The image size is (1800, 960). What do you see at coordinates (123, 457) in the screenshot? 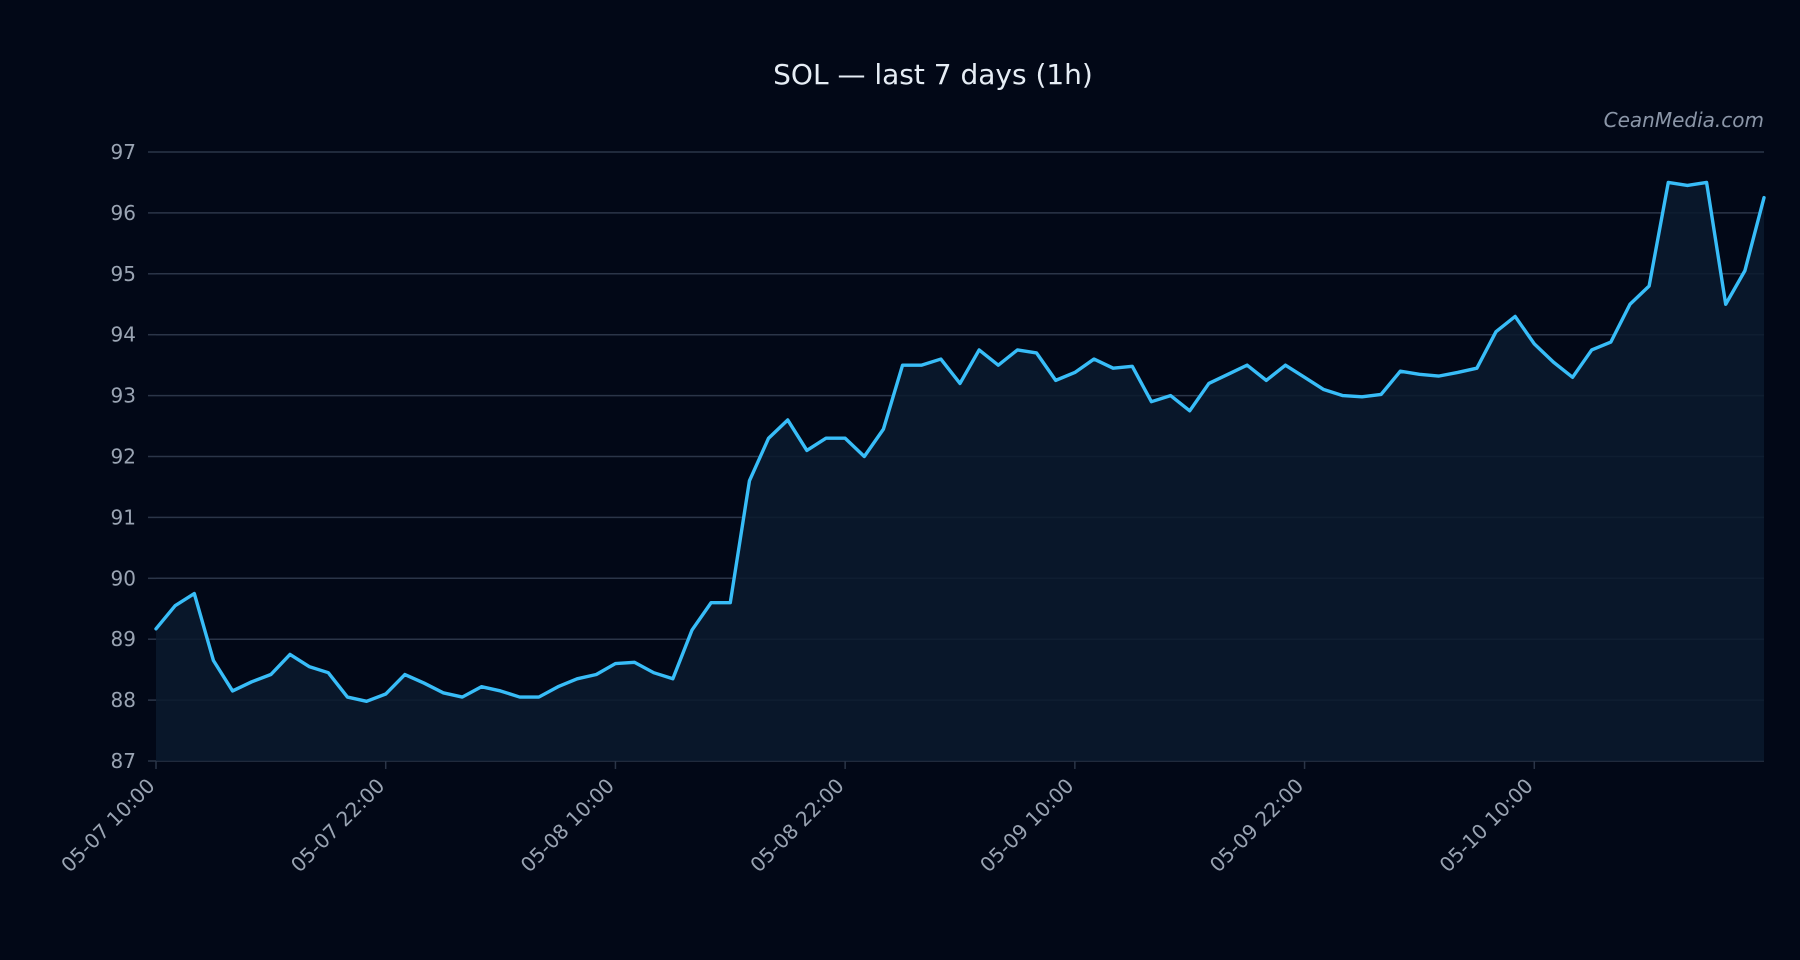
I see `ytick-label-92: 92` at bounding box center [123, 457].